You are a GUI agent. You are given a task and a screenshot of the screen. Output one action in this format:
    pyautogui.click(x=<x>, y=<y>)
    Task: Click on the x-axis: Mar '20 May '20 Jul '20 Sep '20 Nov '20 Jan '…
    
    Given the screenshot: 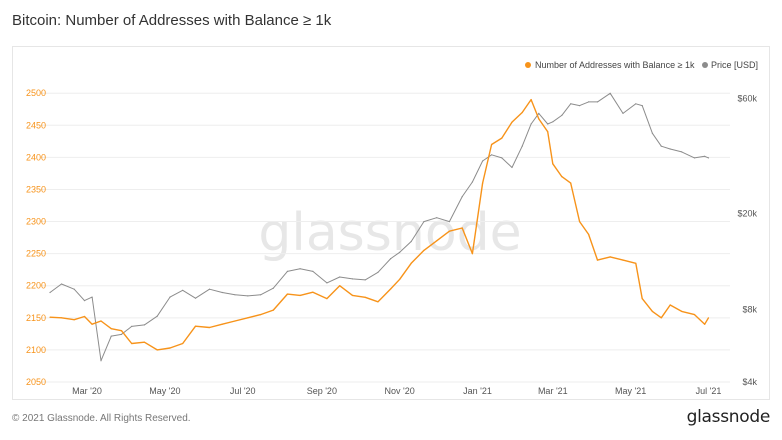 What is the action you would take?
    pyautogui.click(x=396, y=391)
    